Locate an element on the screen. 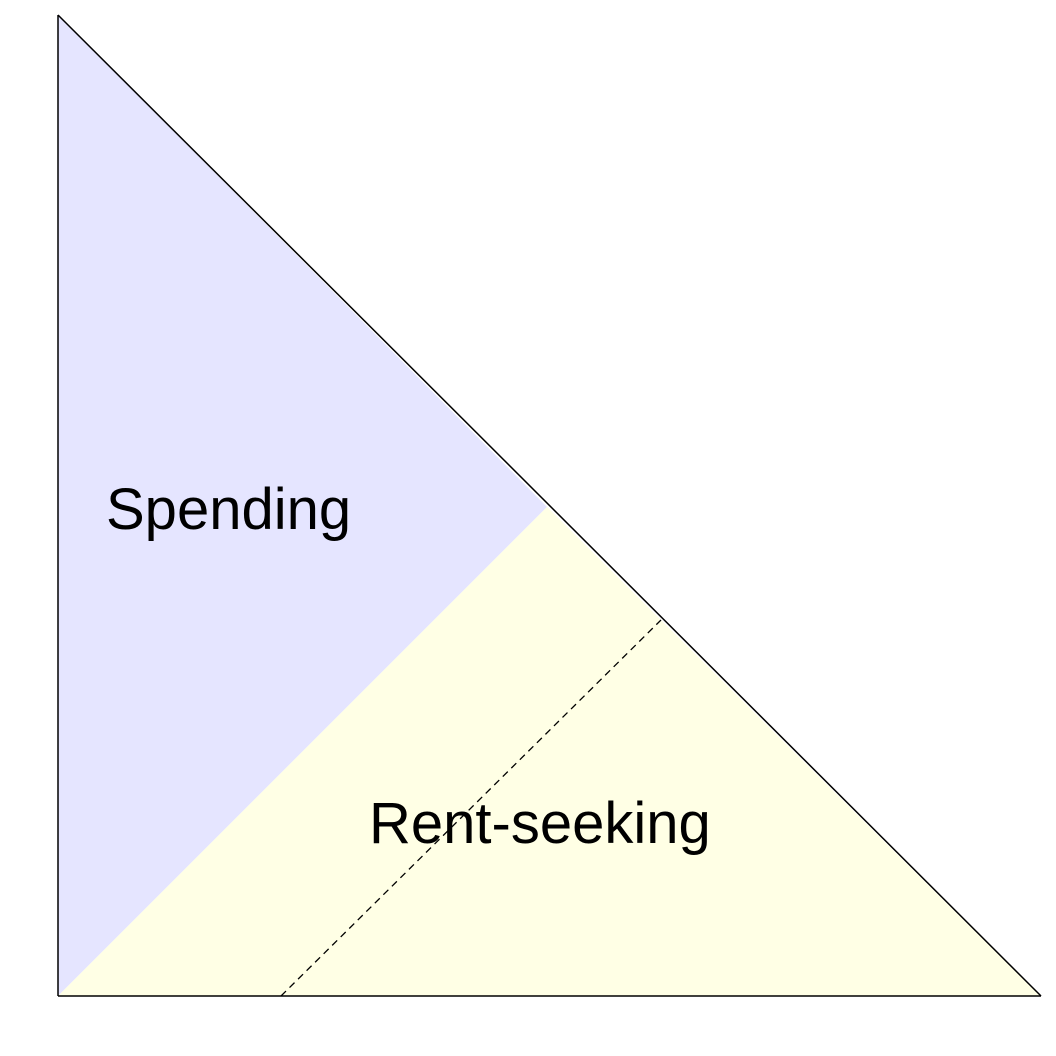  dashed-divider-line is located at coordinates (471, 808).